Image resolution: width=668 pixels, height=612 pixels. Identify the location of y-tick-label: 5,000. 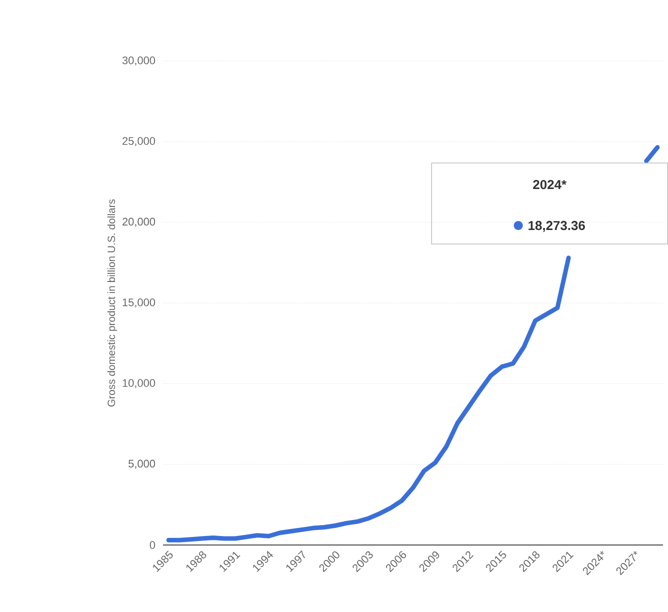
(142, 464).